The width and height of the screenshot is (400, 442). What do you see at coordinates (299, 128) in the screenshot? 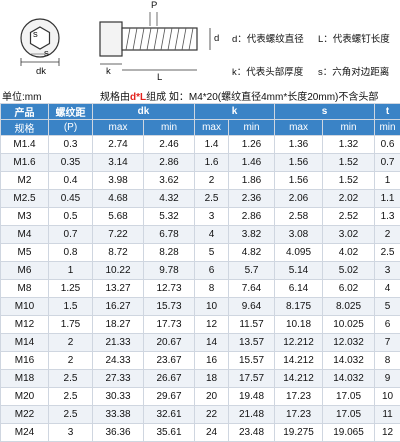
I see `header-s-max: max` at bounding box center [299, 128].